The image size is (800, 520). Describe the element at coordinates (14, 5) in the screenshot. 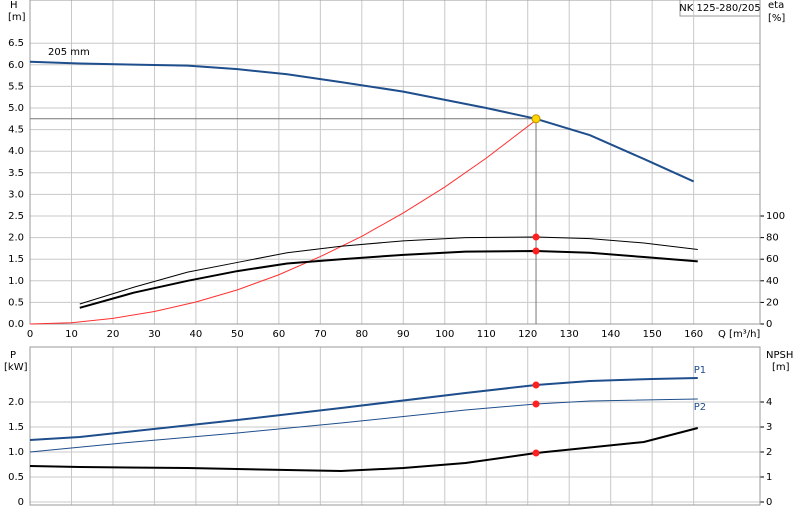

I see `y-label: H` at that location.